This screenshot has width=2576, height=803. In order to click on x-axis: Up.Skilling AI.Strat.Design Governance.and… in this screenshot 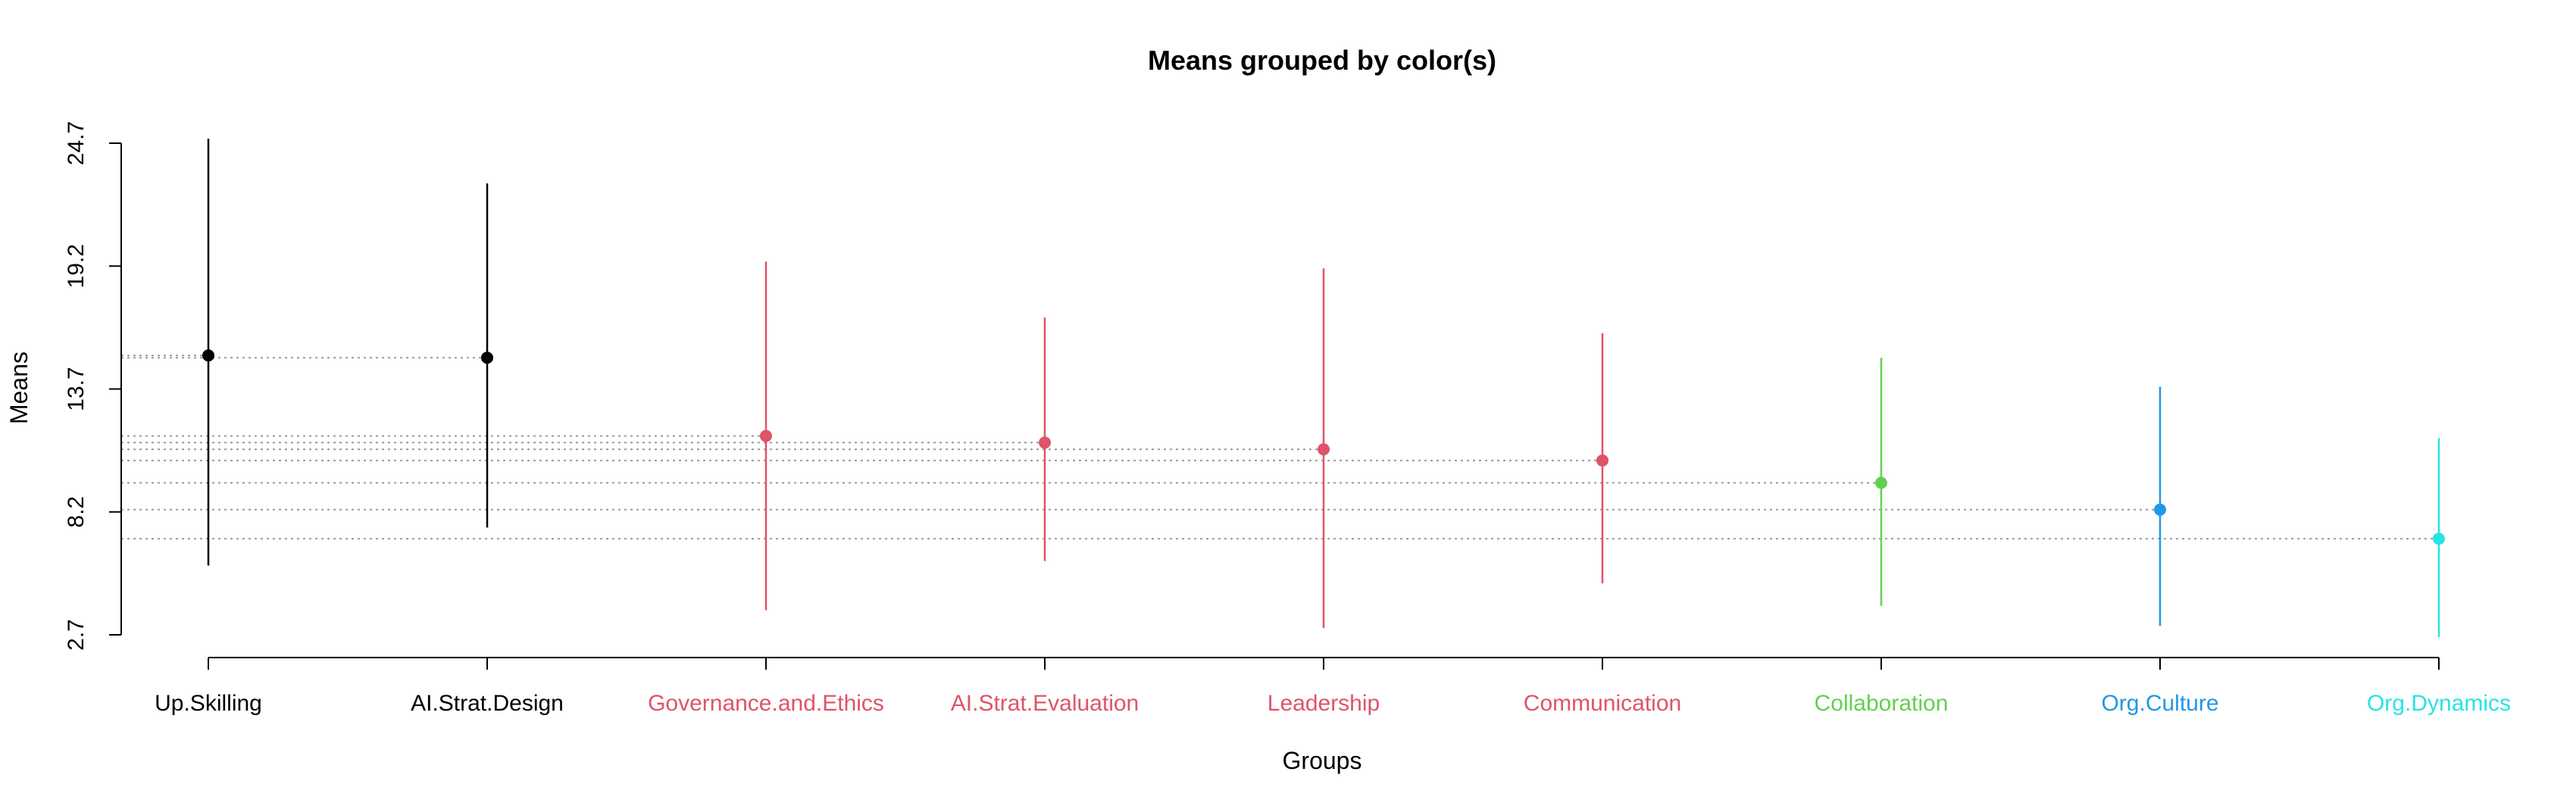, I will do `click(1333, 686)`.